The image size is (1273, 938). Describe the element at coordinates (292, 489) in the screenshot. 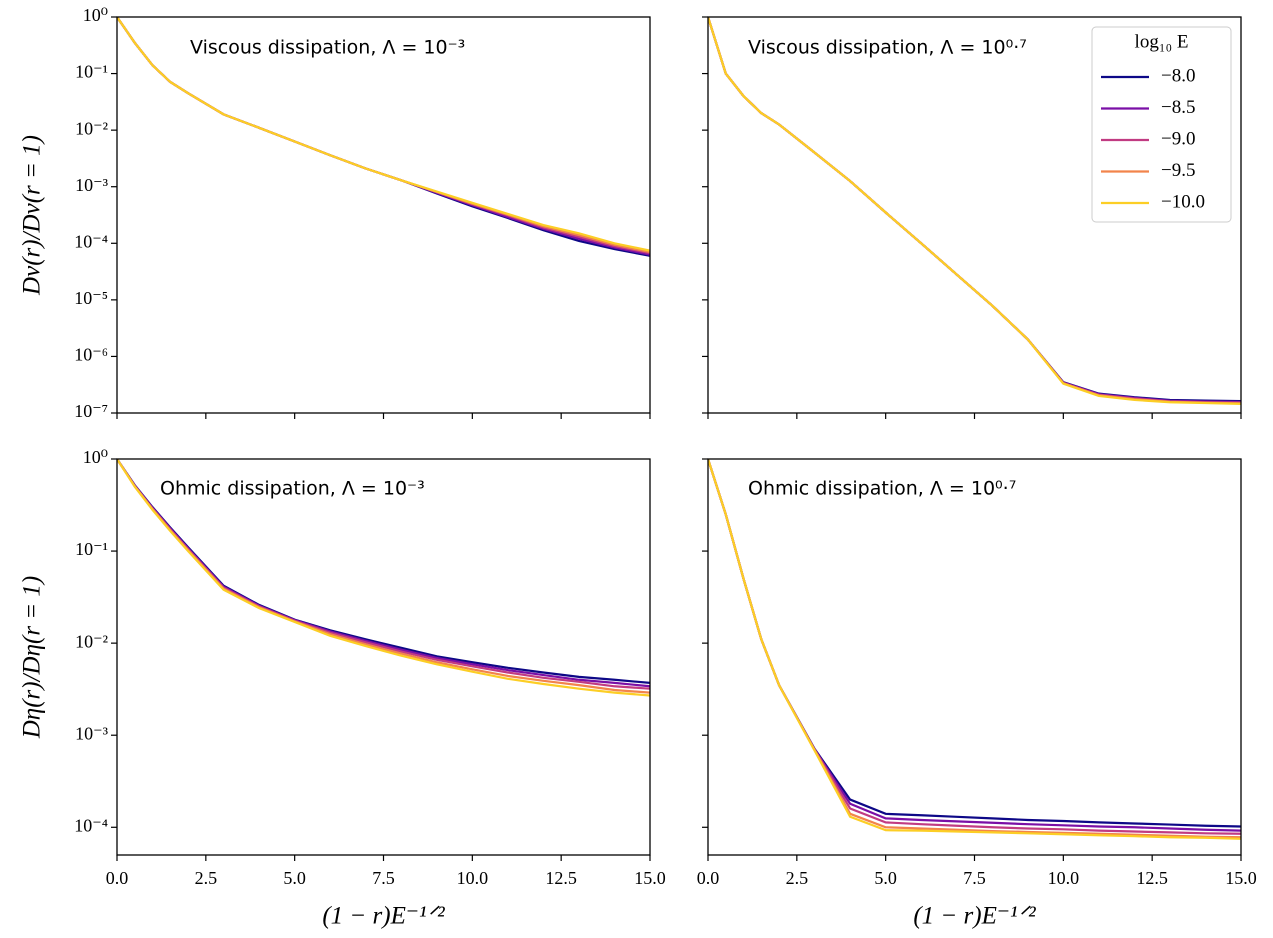

I see `annotation: Ohmic dissipation, Λ = 10⁻³` at that location.